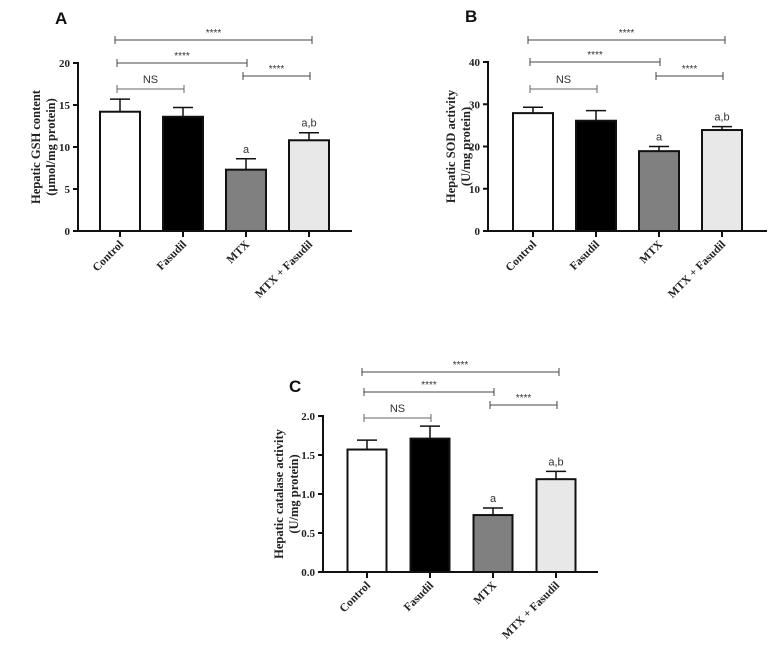 The width and height of the screenshot is (779, 654). I want to click on y-axis-label-line: Hepatic catalase activity, so click(279, 493).